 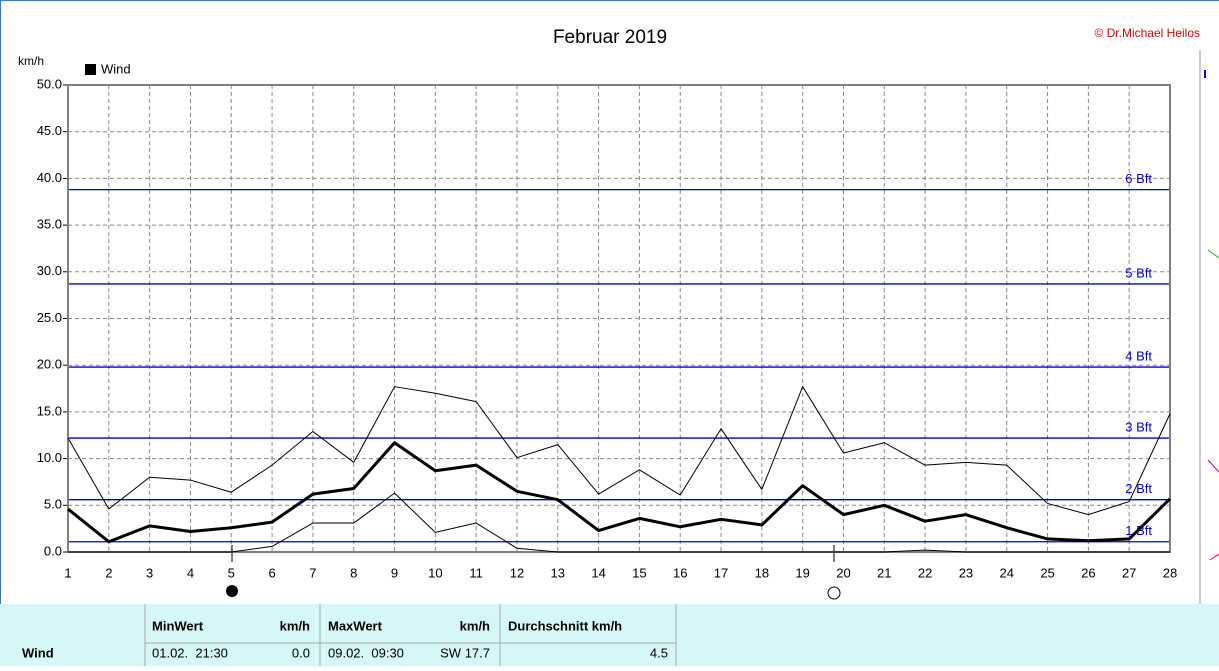 I want to click on x-tick-label: 17, so click(x=721, y=572).